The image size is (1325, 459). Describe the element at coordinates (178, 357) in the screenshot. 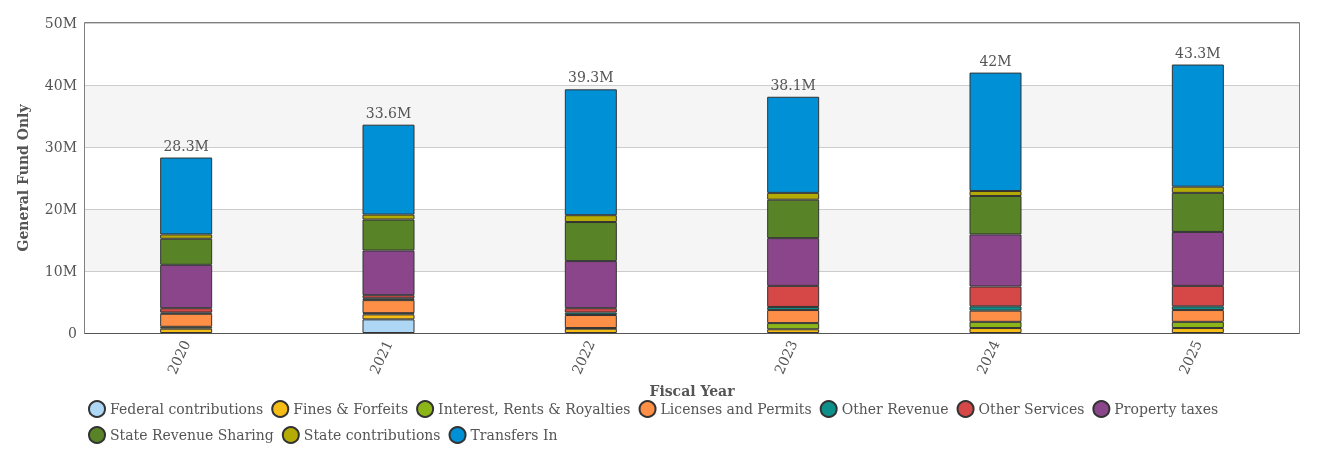

I see `x-tick-label: 2020` at that location.